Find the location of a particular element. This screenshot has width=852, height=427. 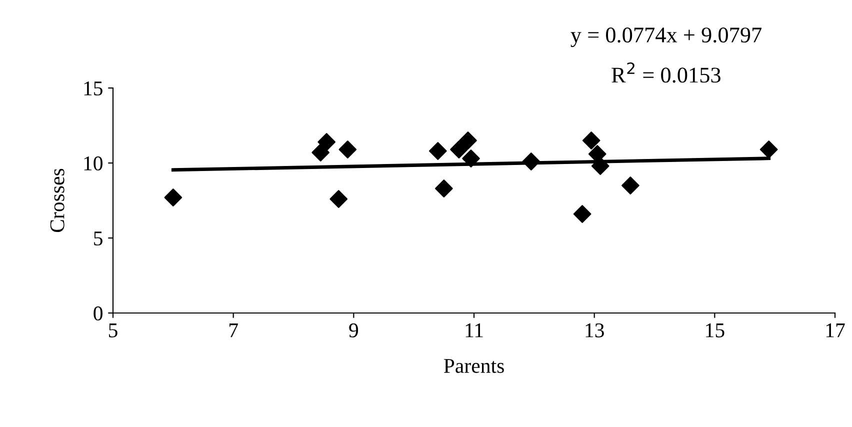

y-tick-label: 5 is located at coordinates (98, 239).